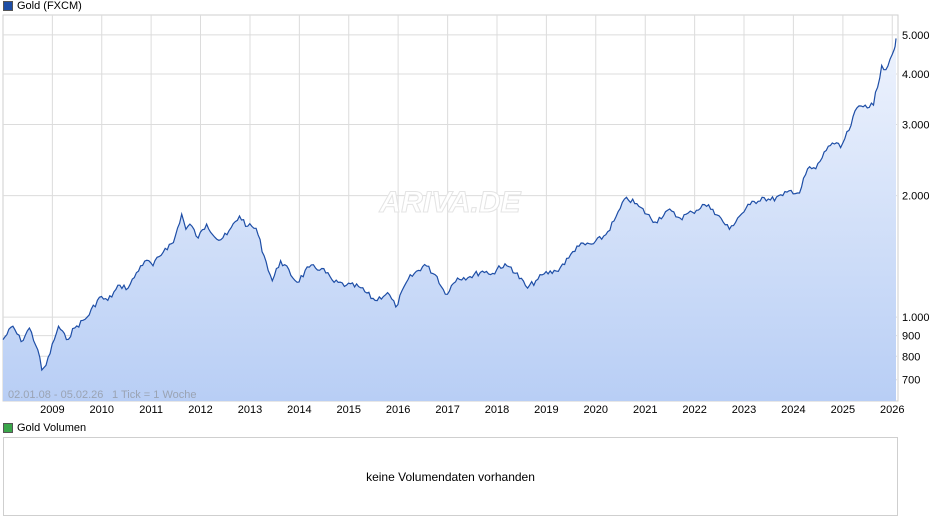 This screenshot has height=526, width=940. I want to click on price-legend-swatch, so click(8, 6).